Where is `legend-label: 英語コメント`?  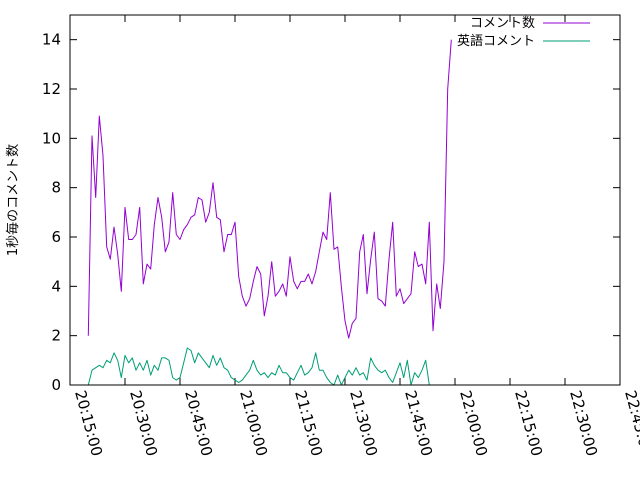
legend-label: 英語コメント is located at coordinates (496, 41).